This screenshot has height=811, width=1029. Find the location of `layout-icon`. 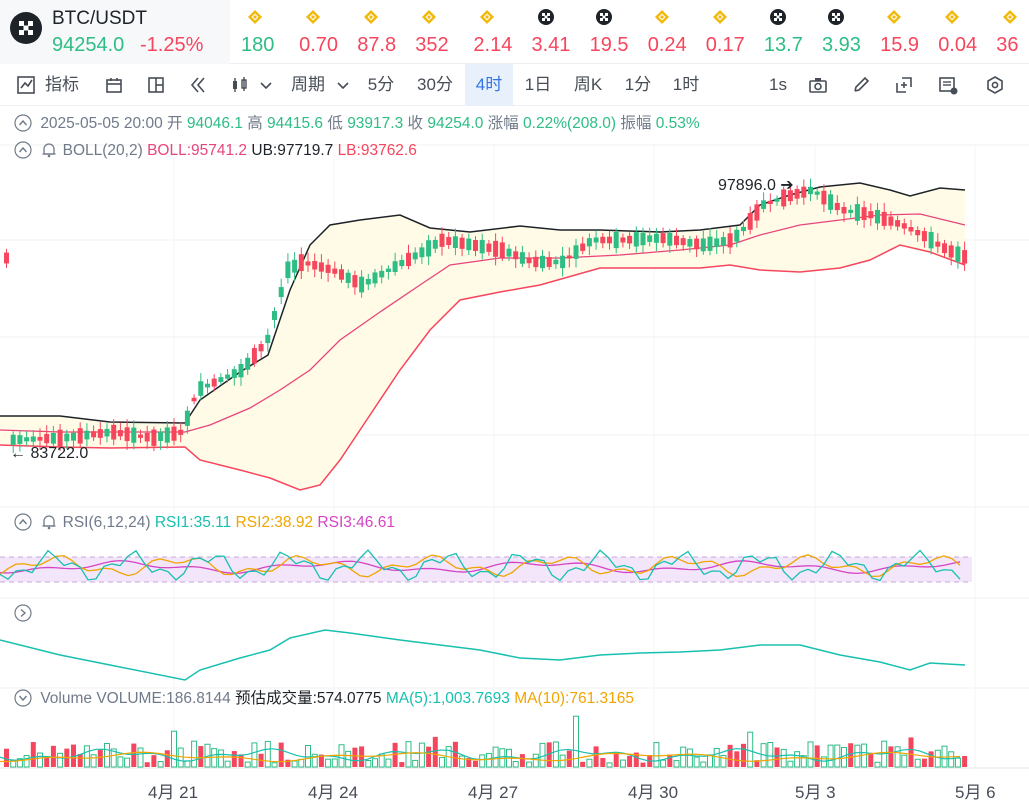

layout-icon is located at coordinates (156, 85).